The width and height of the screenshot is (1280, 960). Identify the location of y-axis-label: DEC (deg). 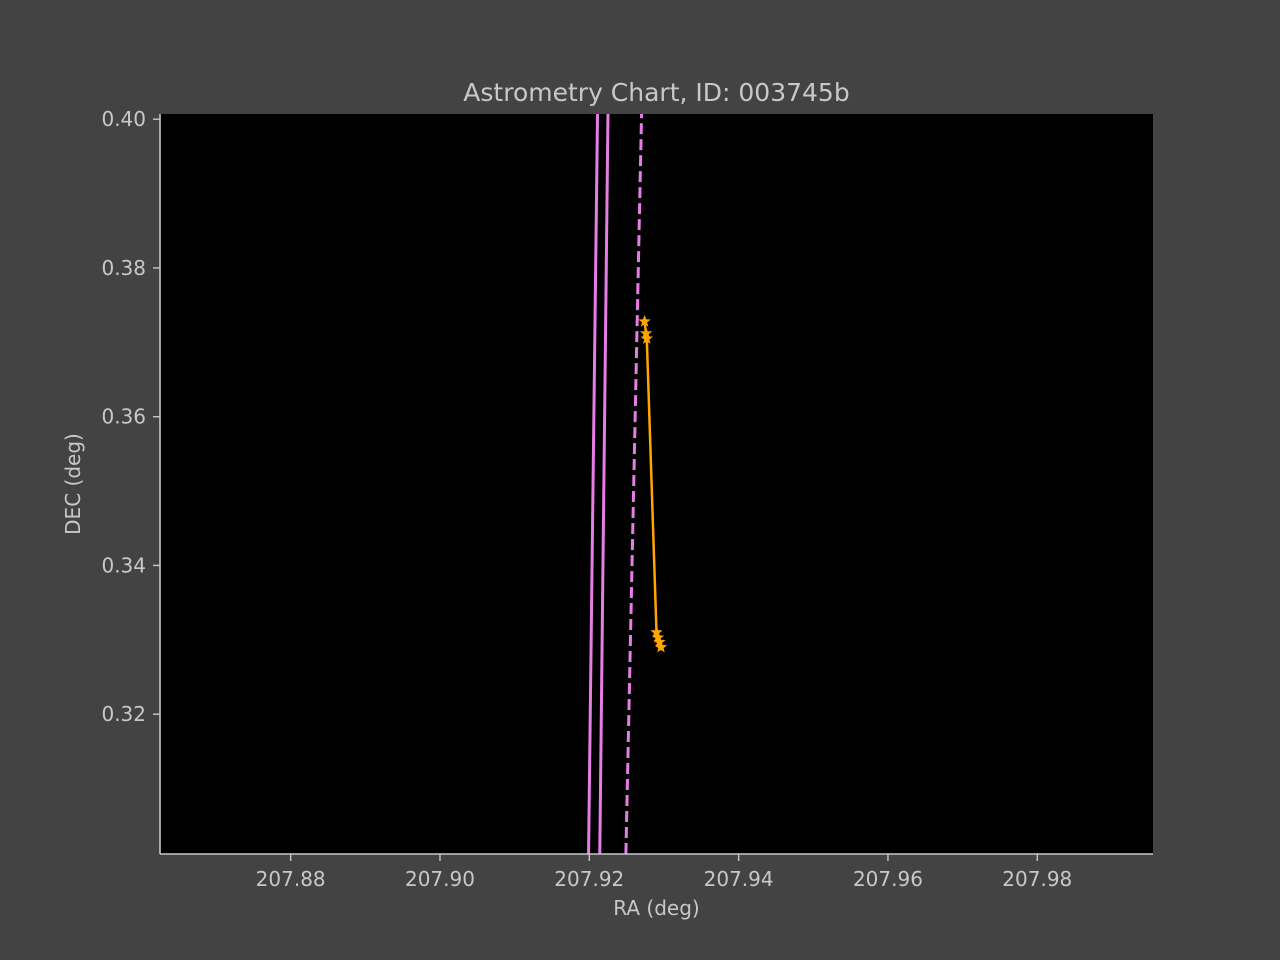
(73, 484).